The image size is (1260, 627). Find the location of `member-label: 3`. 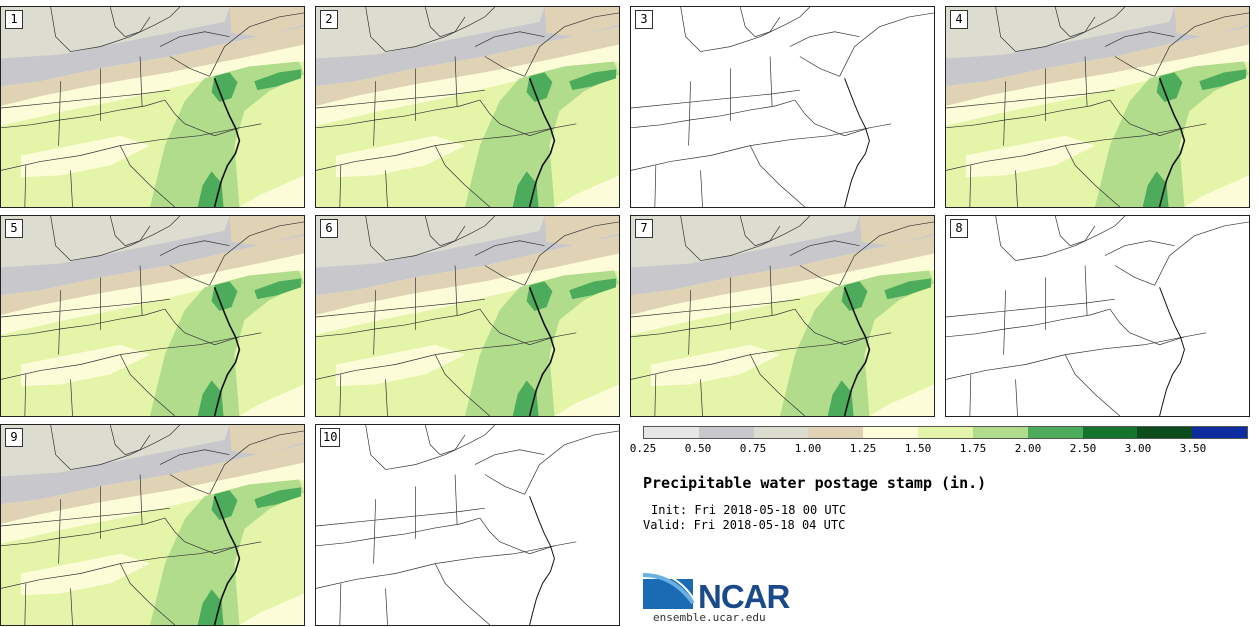

member-label: 3 is located at coordinates (644, 19).